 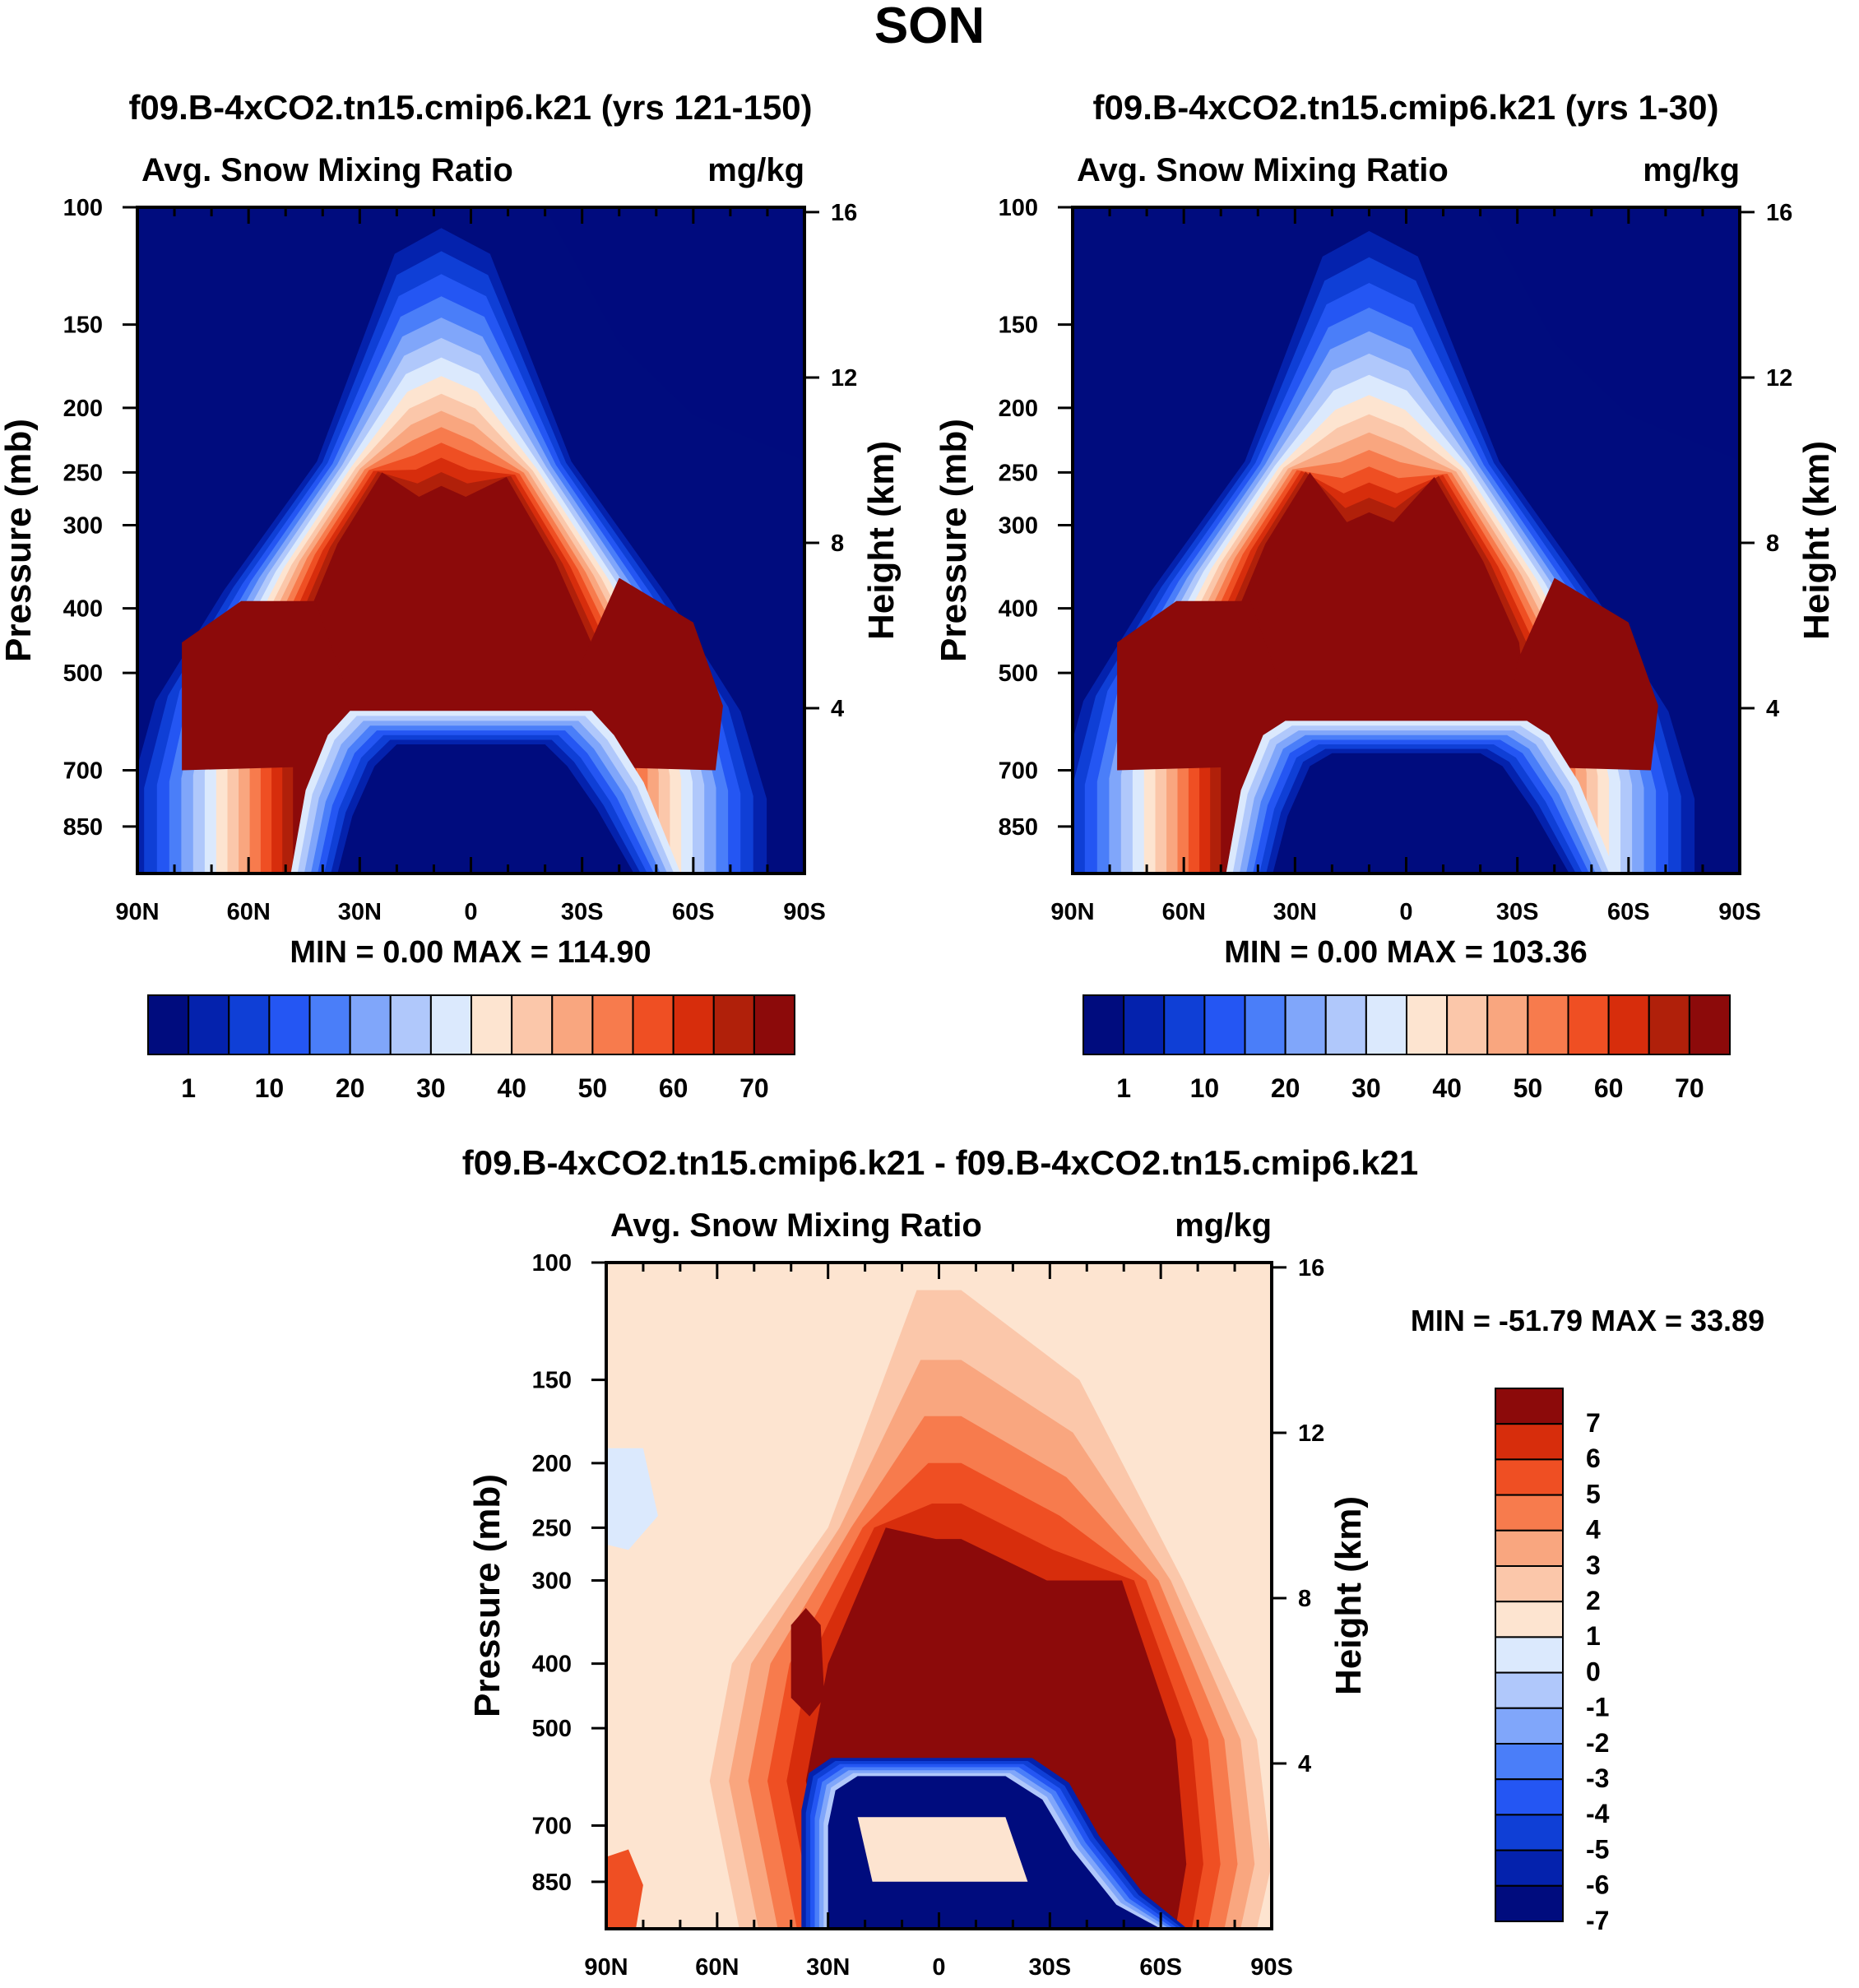 I want to click on colorbar: 7 6 5 4 3 2 1 0 -1 -2 -3 -4 -5 -6 -7, so click(x=1552, y=1662).